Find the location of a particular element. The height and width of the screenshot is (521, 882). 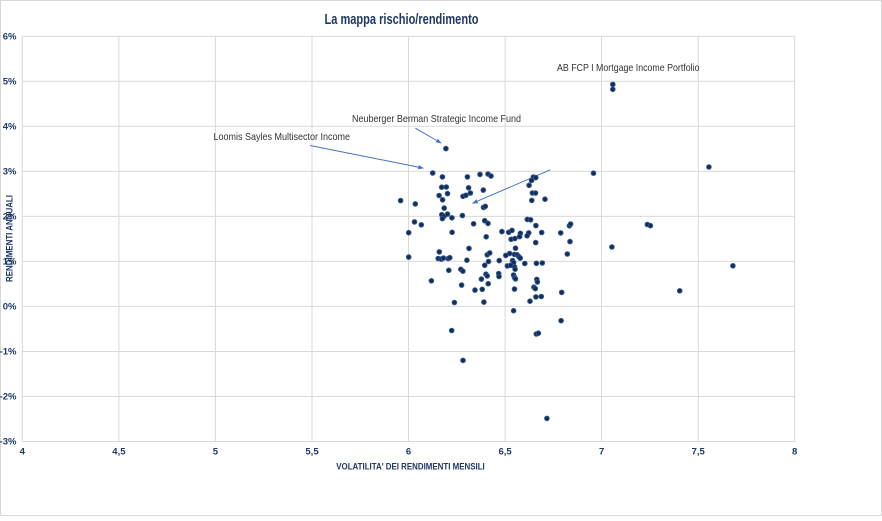

svg-text: 2% is located at coordinates (10, 217).